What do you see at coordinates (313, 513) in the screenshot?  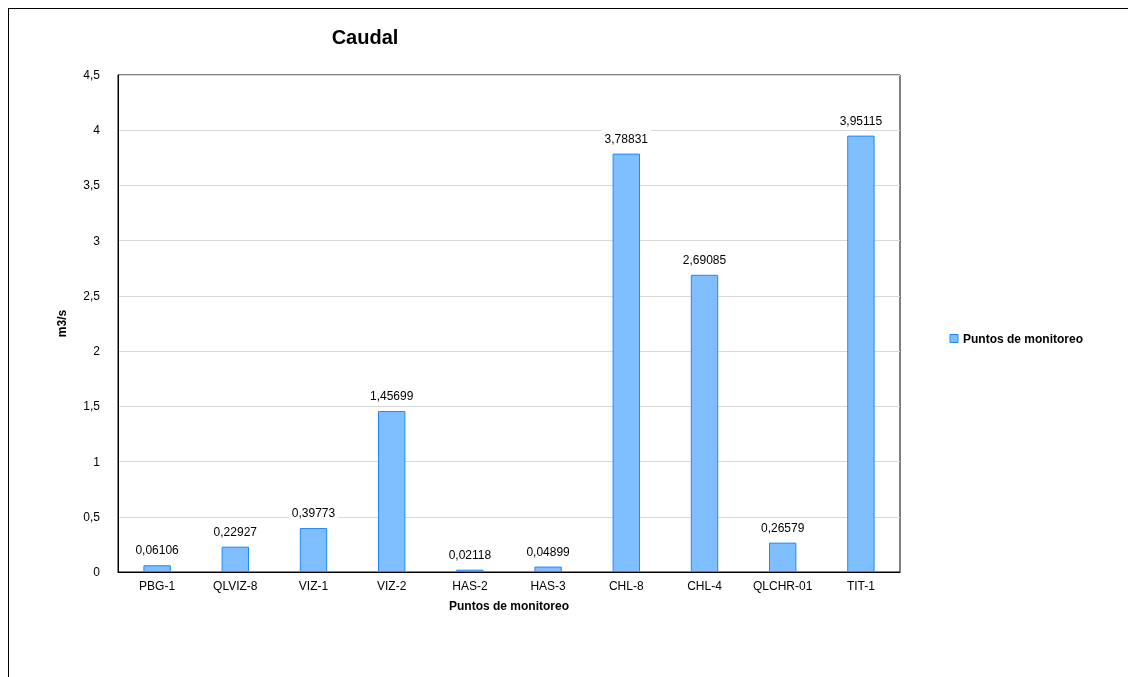 I see `data-label: 0,39773` at bounding box center [313, 513].